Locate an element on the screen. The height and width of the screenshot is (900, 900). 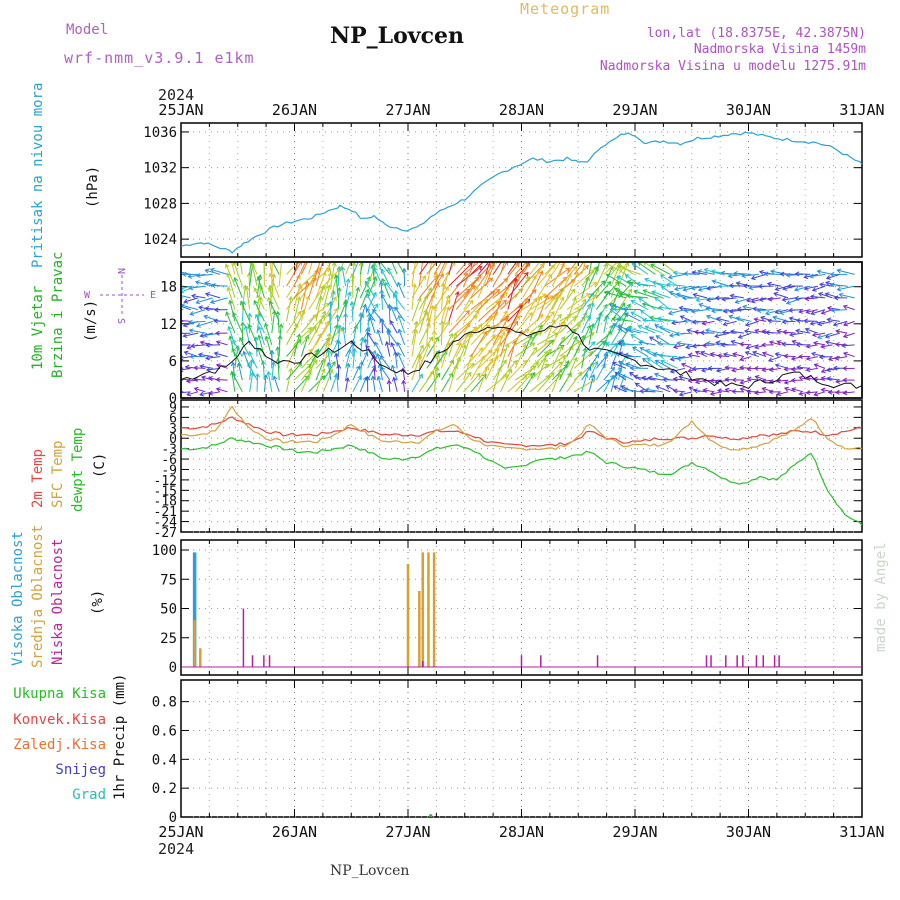
coords-text: lon,lat (18.8375E, 42.3875N) is located at coordinates (756, 33).